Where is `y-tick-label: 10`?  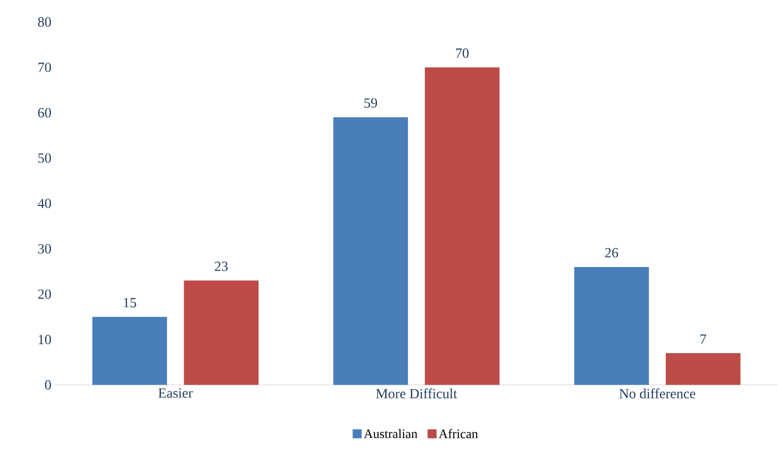
y-tick-label: 10 is located at coordinates (44, 339).